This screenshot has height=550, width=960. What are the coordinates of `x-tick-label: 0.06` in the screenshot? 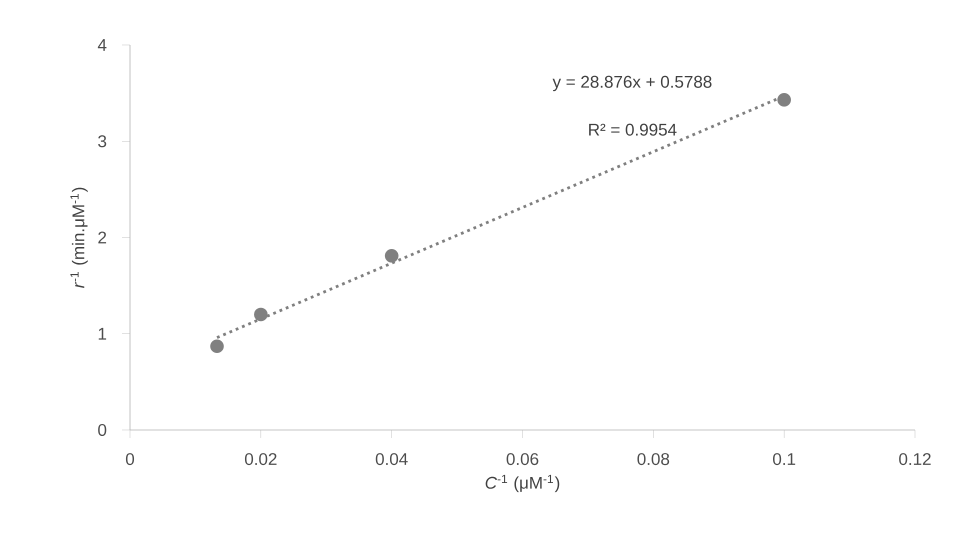 It's located at (522, 459).